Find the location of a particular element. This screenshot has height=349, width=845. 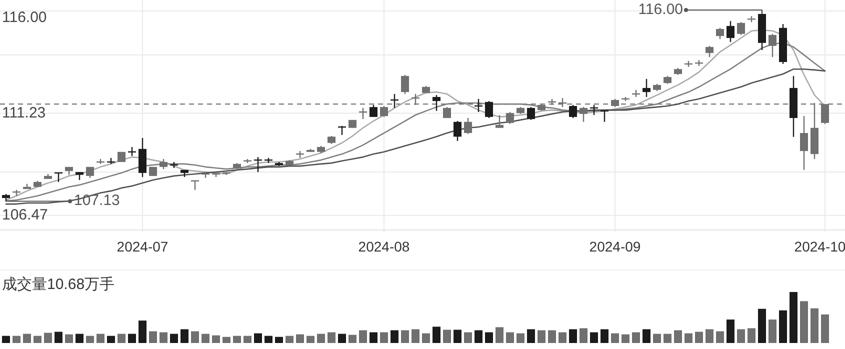

y-tick-label: 116.00 is located at coordinates (24, 17).